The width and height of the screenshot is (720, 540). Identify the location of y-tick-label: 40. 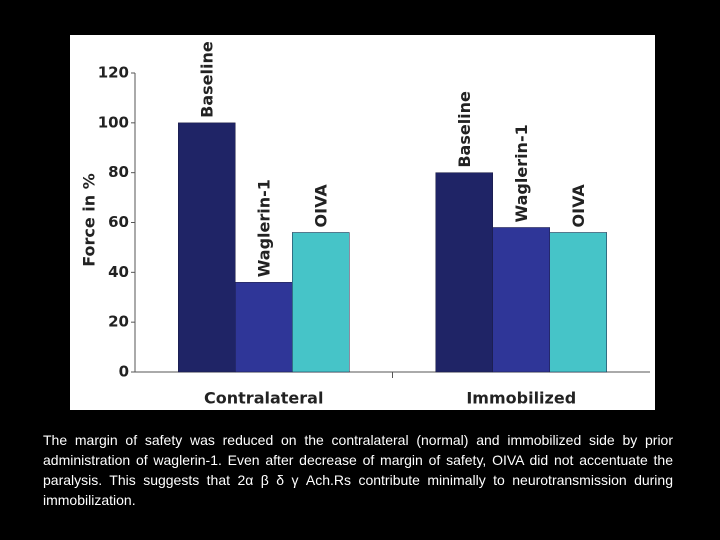
(118, 272).